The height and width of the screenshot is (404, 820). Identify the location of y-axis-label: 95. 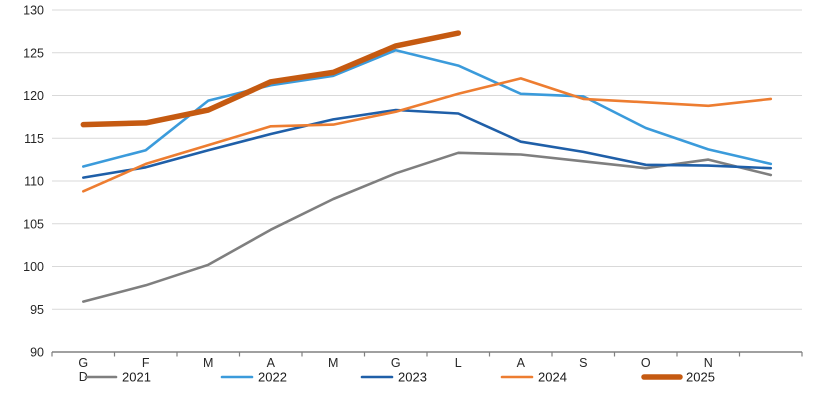
(37, 310).